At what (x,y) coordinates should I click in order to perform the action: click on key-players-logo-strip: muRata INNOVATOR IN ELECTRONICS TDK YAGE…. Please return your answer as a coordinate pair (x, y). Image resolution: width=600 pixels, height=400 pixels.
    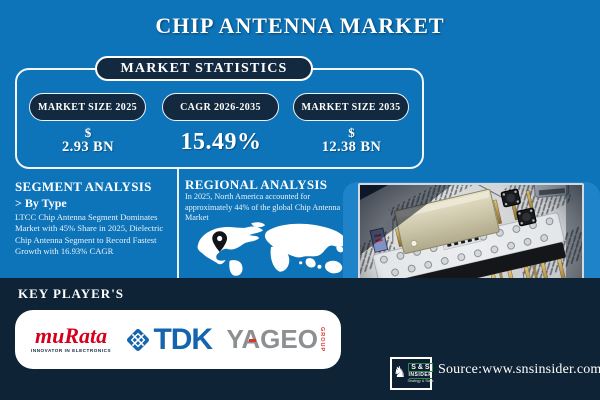
    Looking at the image, I should click on (178, 339).